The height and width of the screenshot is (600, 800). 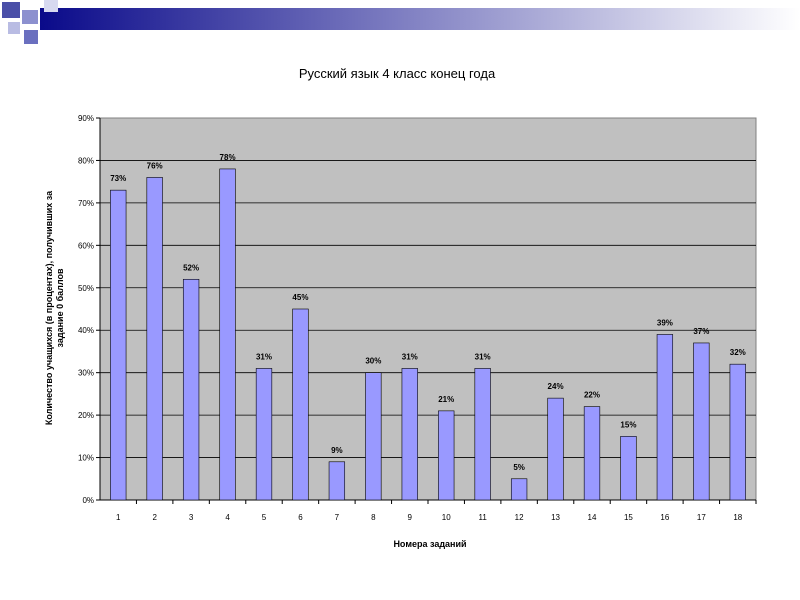 What do you see at coordinates (397, 73) in the screenshot?
I see `chart-title: Русский язык 4 класс конец года` at bounding box center [397, 73].